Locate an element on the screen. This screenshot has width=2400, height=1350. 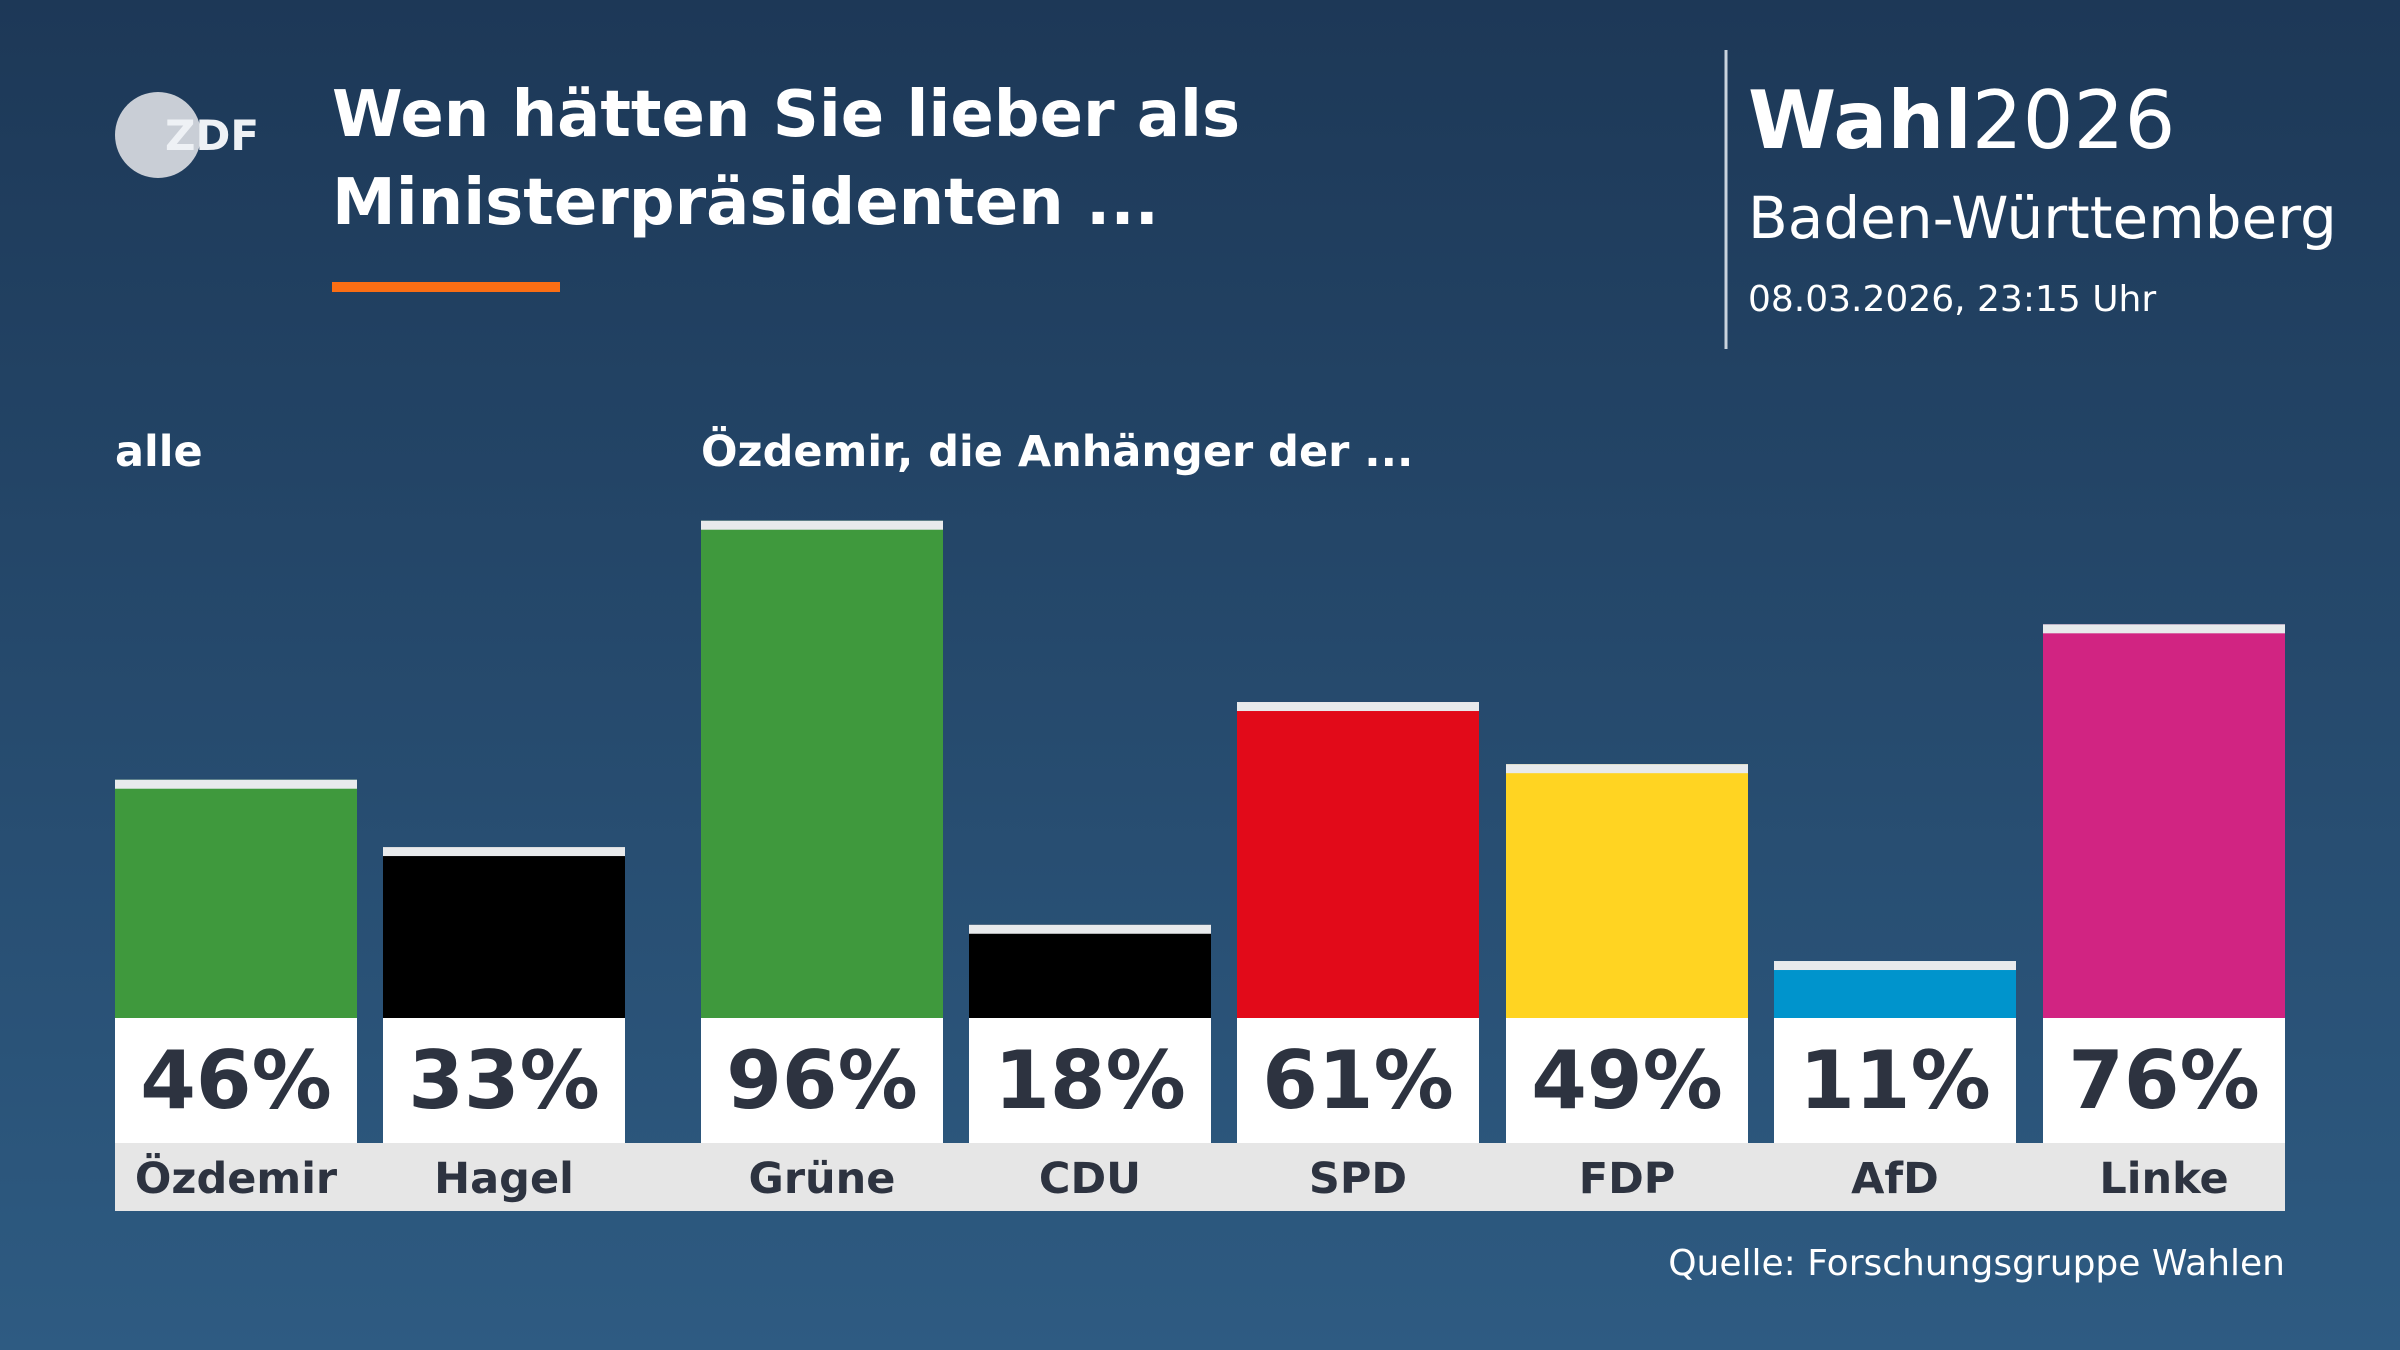
label-strip is located at coordinates (1200, 1177).